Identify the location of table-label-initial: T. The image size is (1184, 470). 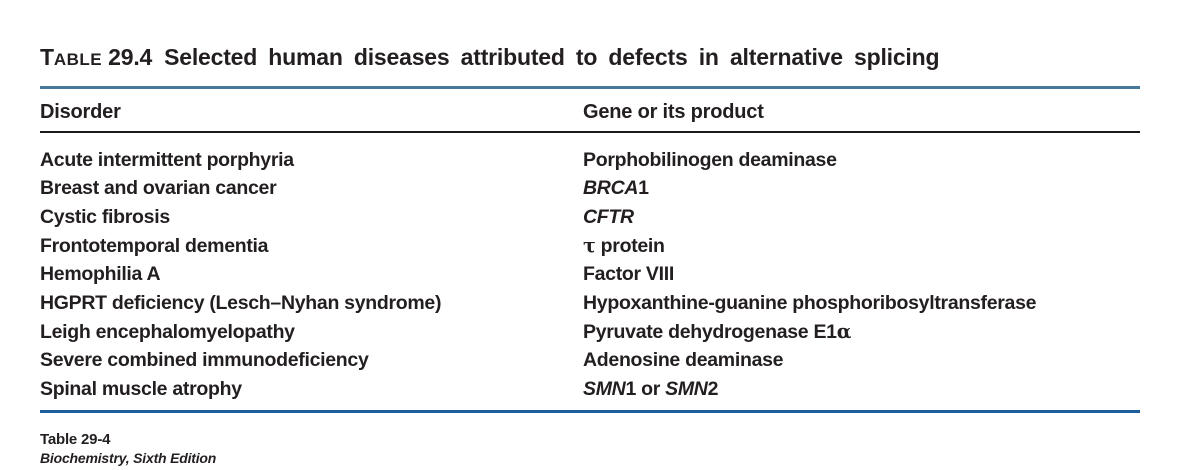
(47, 57).